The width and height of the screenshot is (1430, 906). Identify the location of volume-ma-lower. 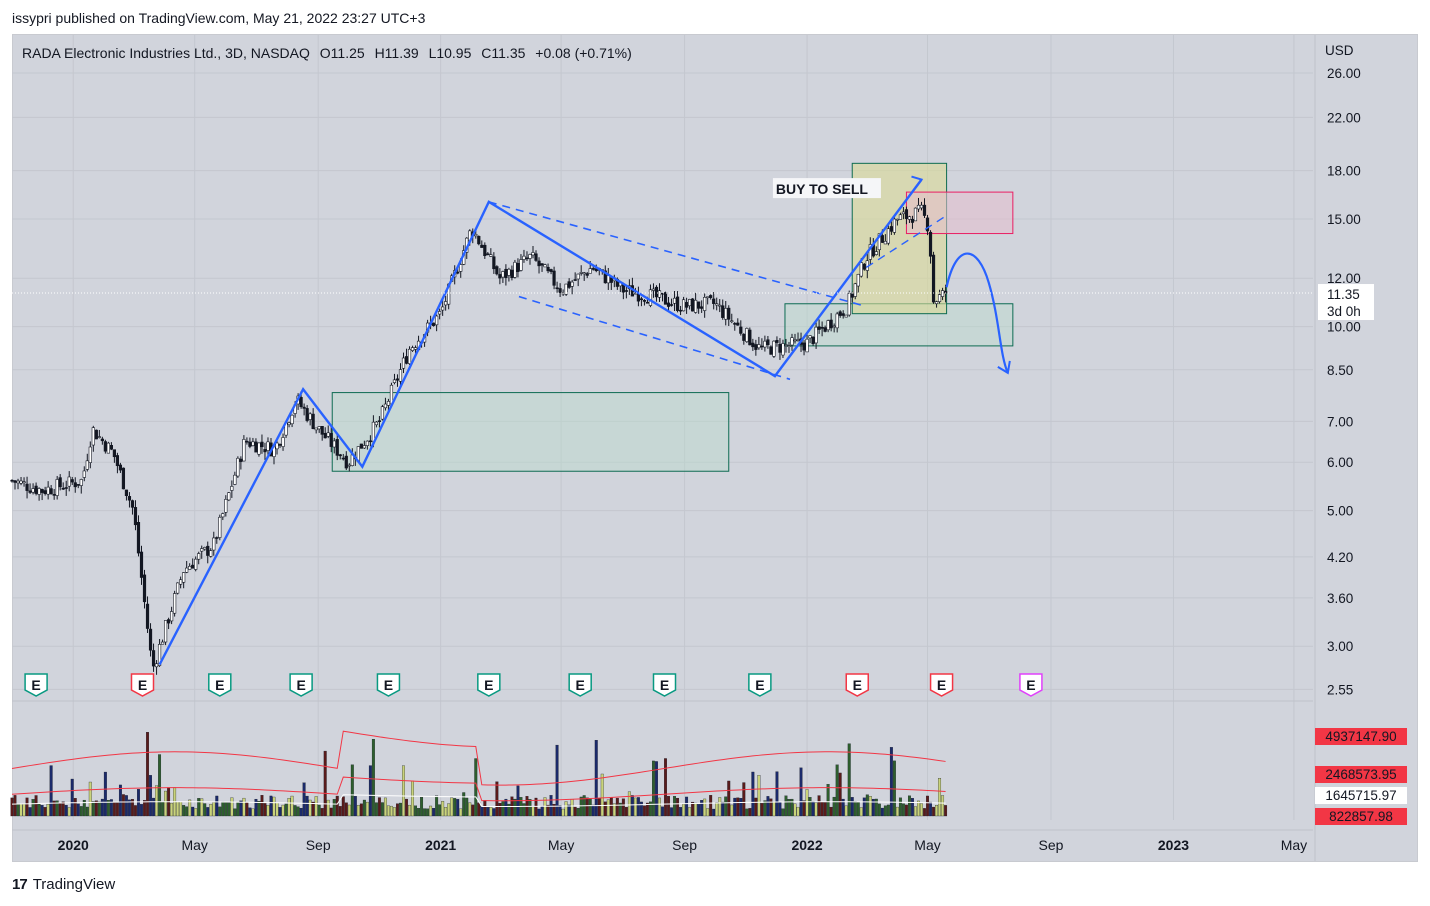
(478, 800).